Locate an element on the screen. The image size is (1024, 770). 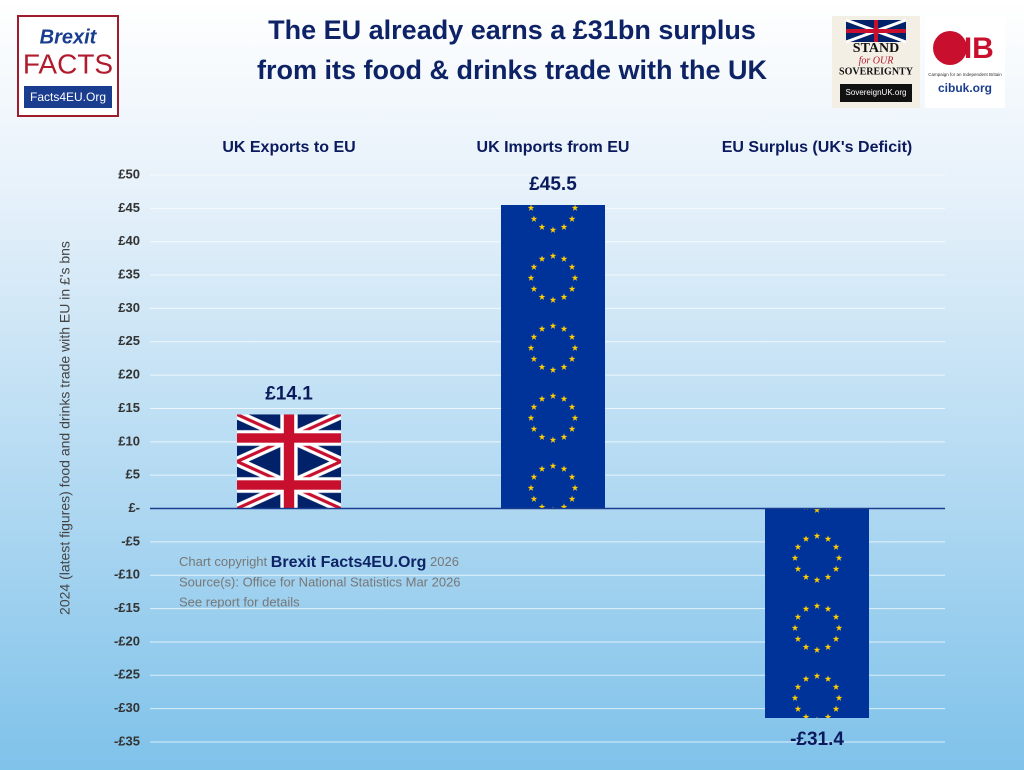
category-label: EU Surplus (UK's Deficit) is located at coordinates (817, 147).